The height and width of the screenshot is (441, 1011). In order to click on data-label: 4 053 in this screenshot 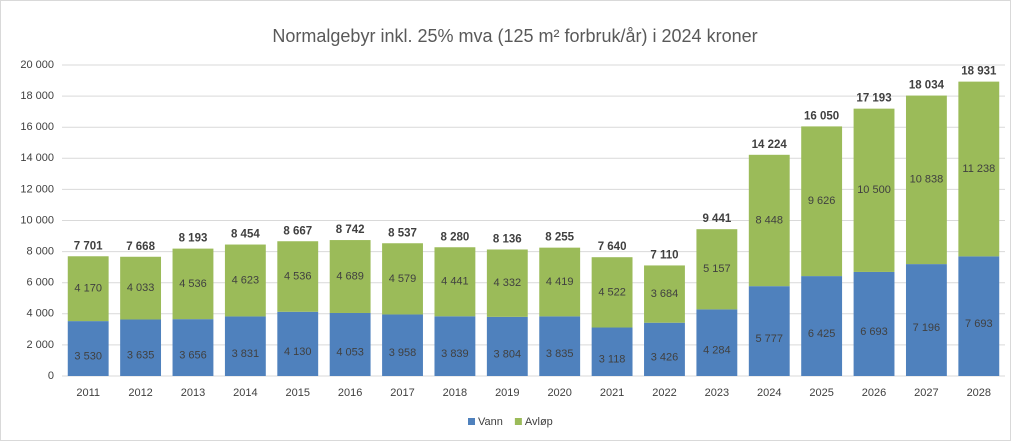, I will do `click(350, 352)`.